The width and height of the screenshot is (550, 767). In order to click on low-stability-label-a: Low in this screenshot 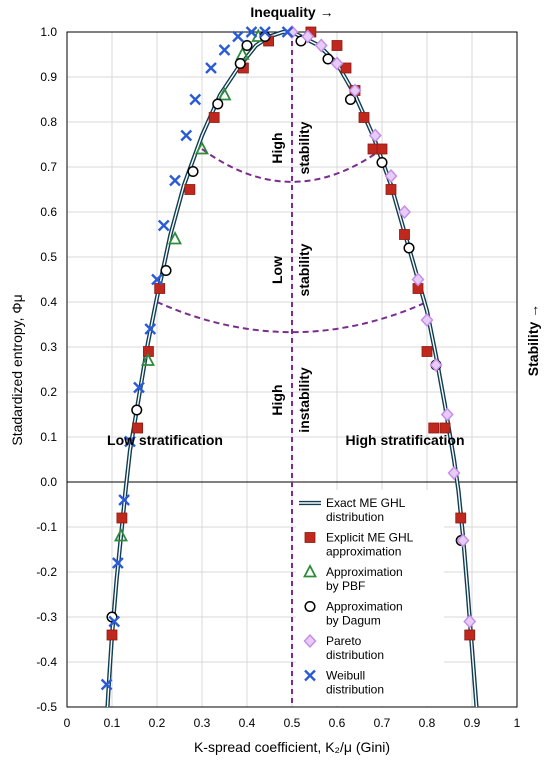, I will do `click(277, 270)`.